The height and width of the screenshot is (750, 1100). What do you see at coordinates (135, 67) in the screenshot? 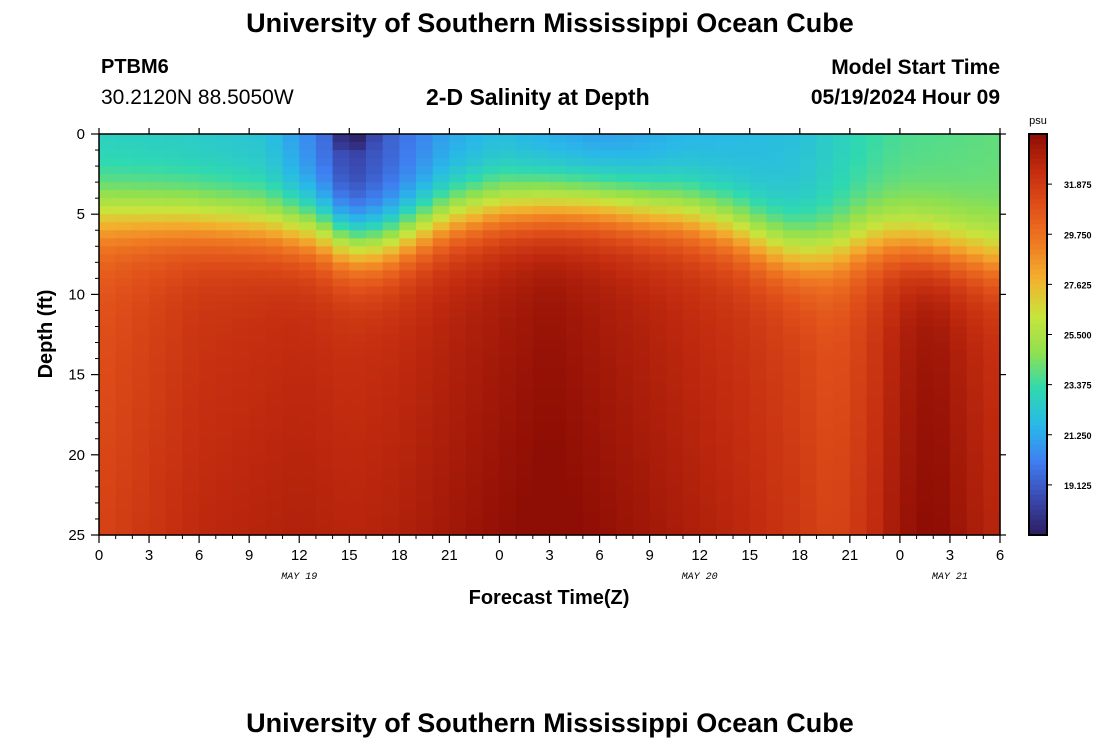
I see `station-id: PTBM6` at bounding box center [135, 67].